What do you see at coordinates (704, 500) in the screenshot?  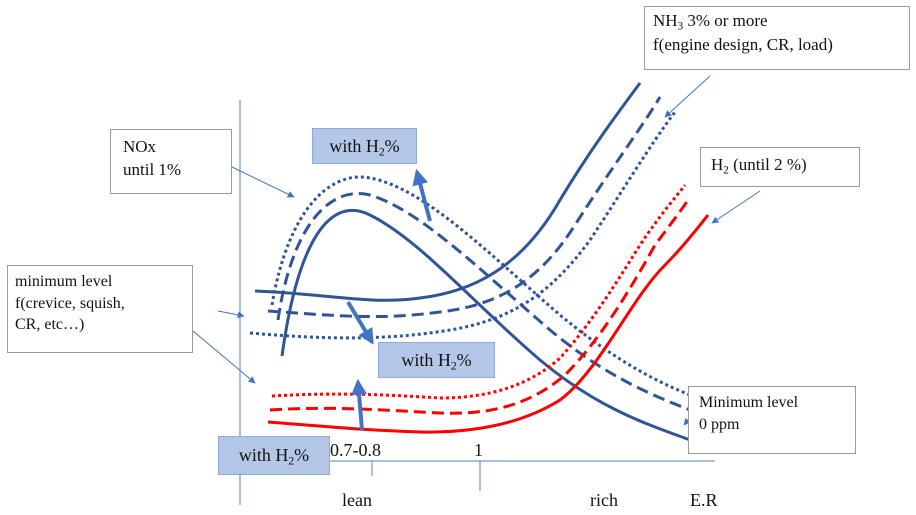 I see `axis-label-er: E.R` at bounding box center [704, 500].